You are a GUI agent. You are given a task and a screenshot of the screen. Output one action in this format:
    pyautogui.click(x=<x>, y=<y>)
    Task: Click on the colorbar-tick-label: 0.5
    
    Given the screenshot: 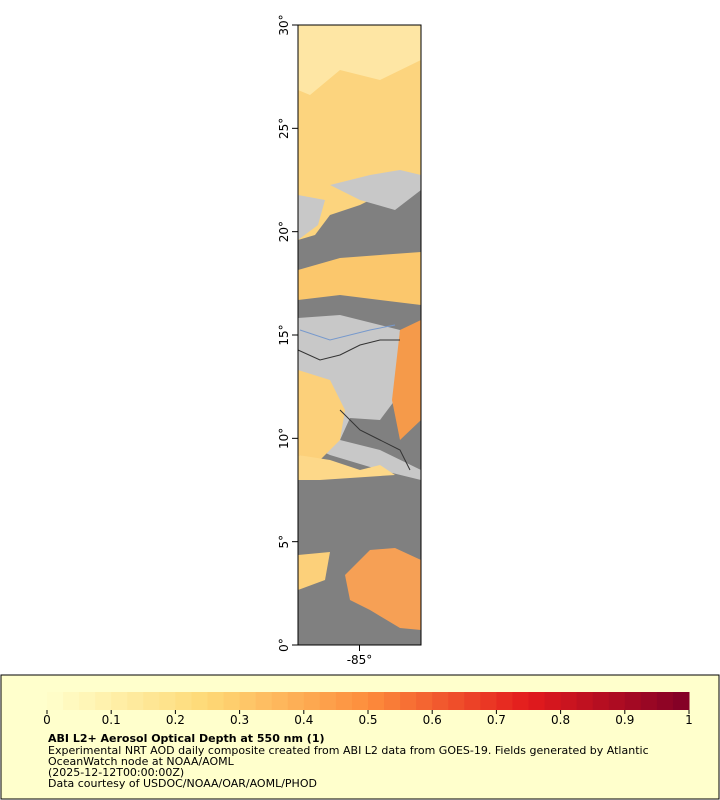 What is the action you would take?
    pyautogui.click(x=367, y=720)
    